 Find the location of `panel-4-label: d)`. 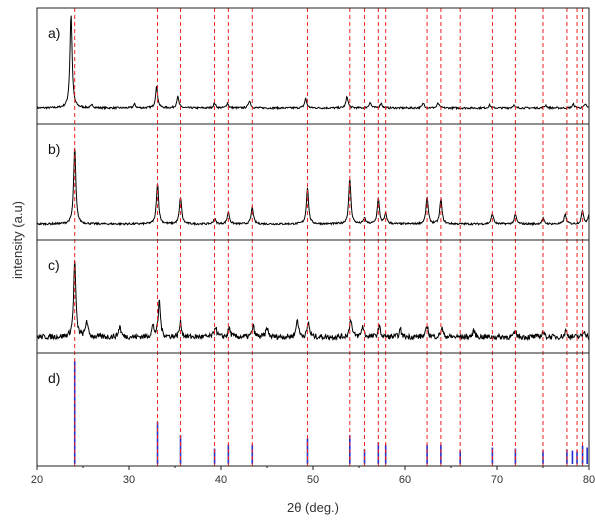

panel-4-label: d) is located at coordinates (54, 378).